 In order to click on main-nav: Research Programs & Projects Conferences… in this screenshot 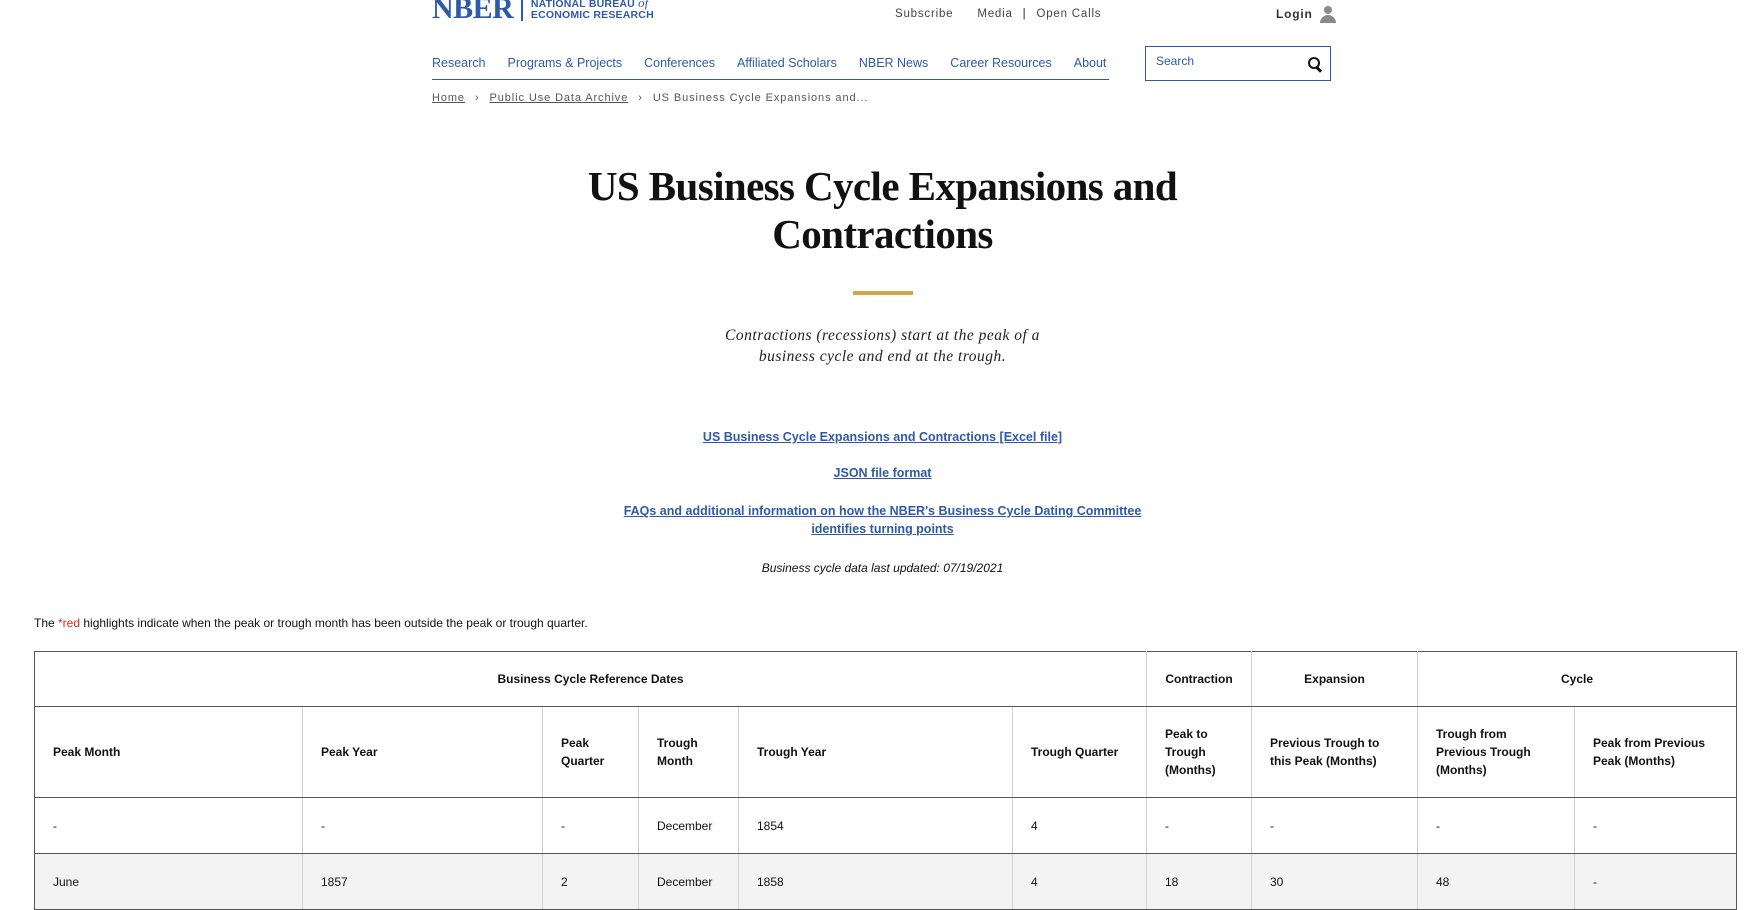, I will do `click(770, 68)`.